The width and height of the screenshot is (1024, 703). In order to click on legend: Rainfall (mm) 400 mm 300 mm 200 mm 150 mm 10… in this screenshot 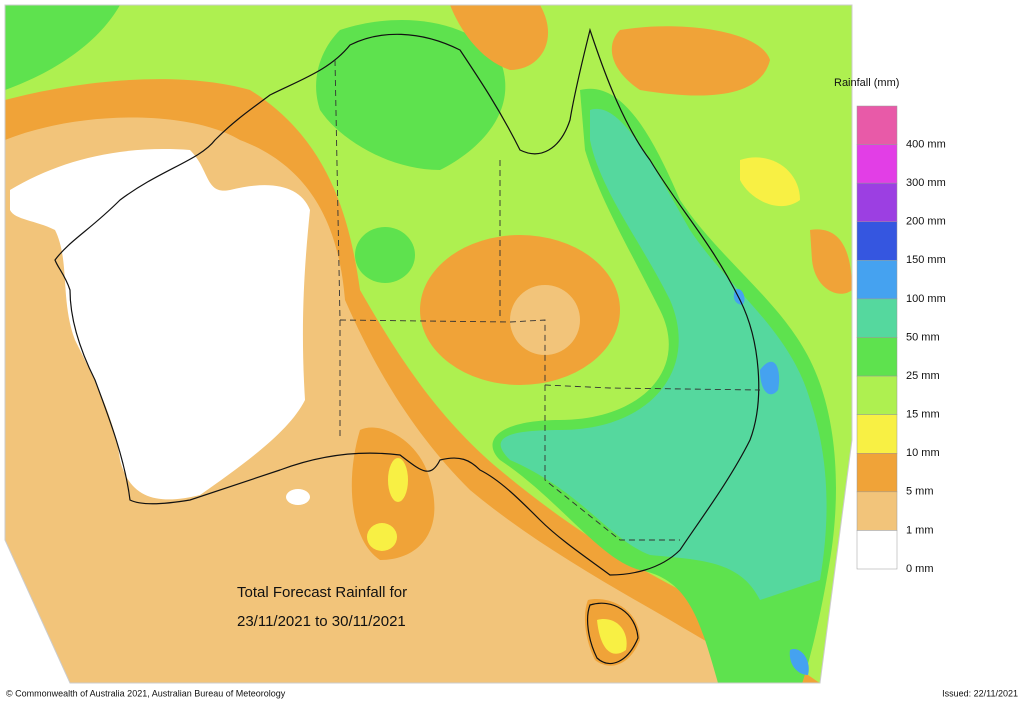, I will do `click(890, 326)`.